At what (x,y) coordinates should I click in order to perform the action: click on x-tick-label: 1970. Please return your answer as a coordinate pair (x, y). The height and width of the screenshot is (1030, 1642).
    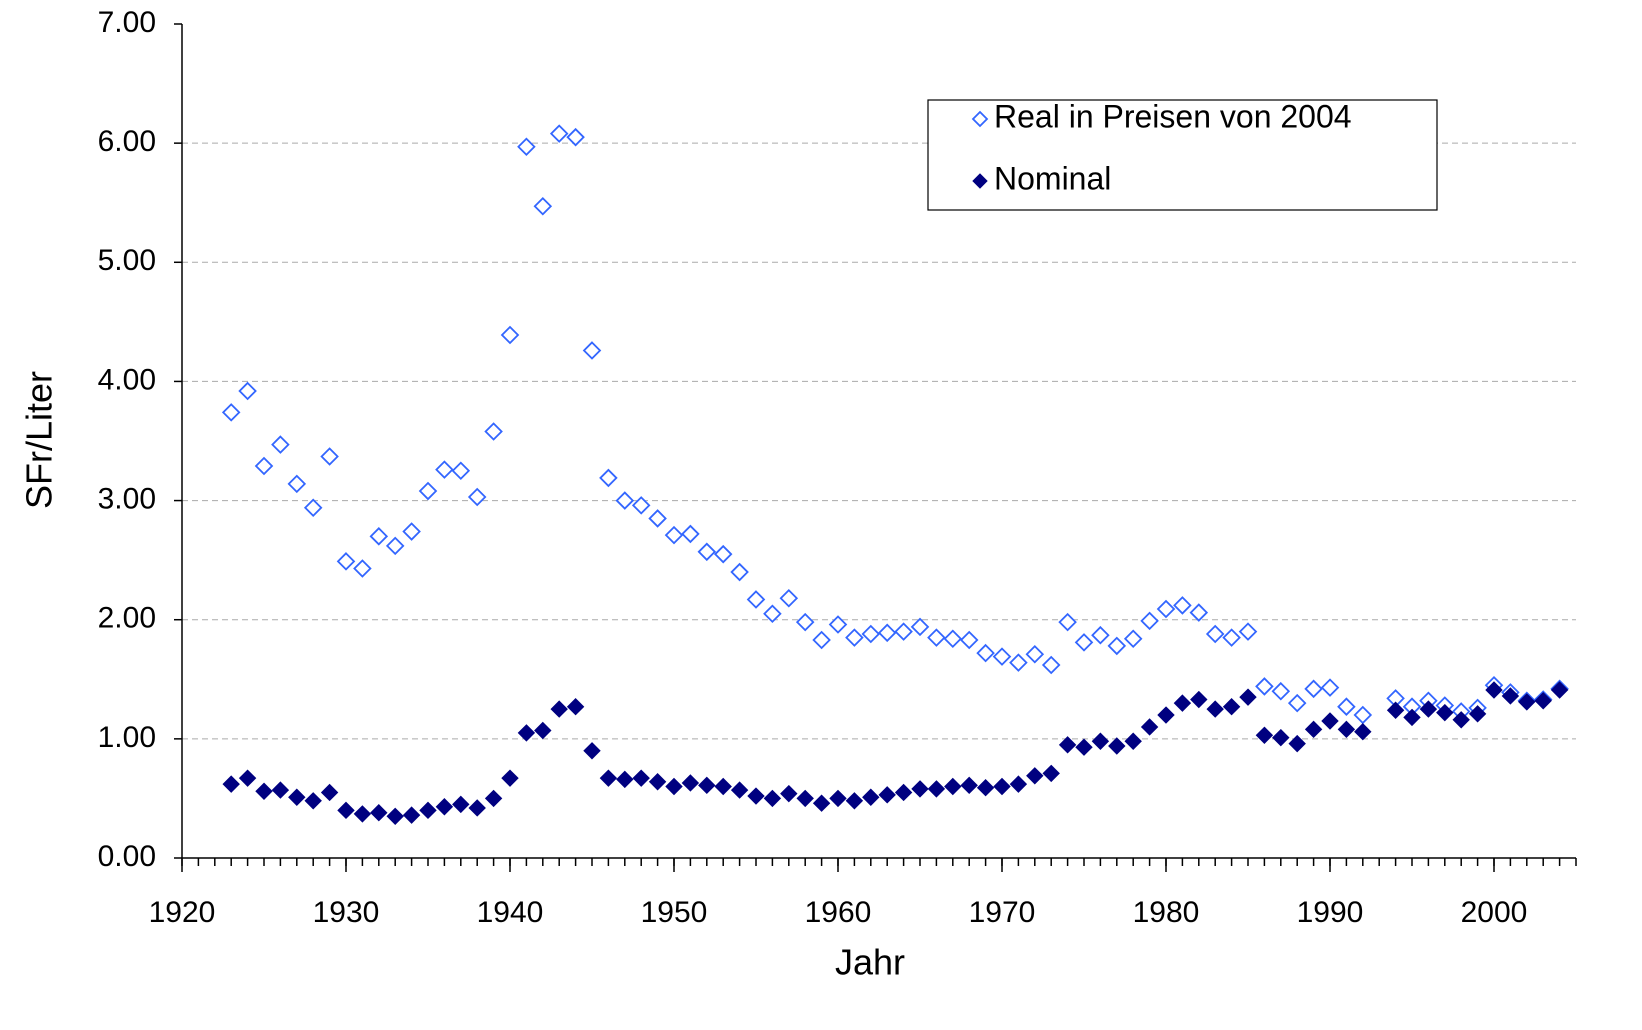
    Looking at the image, I should click on (1002, 912).